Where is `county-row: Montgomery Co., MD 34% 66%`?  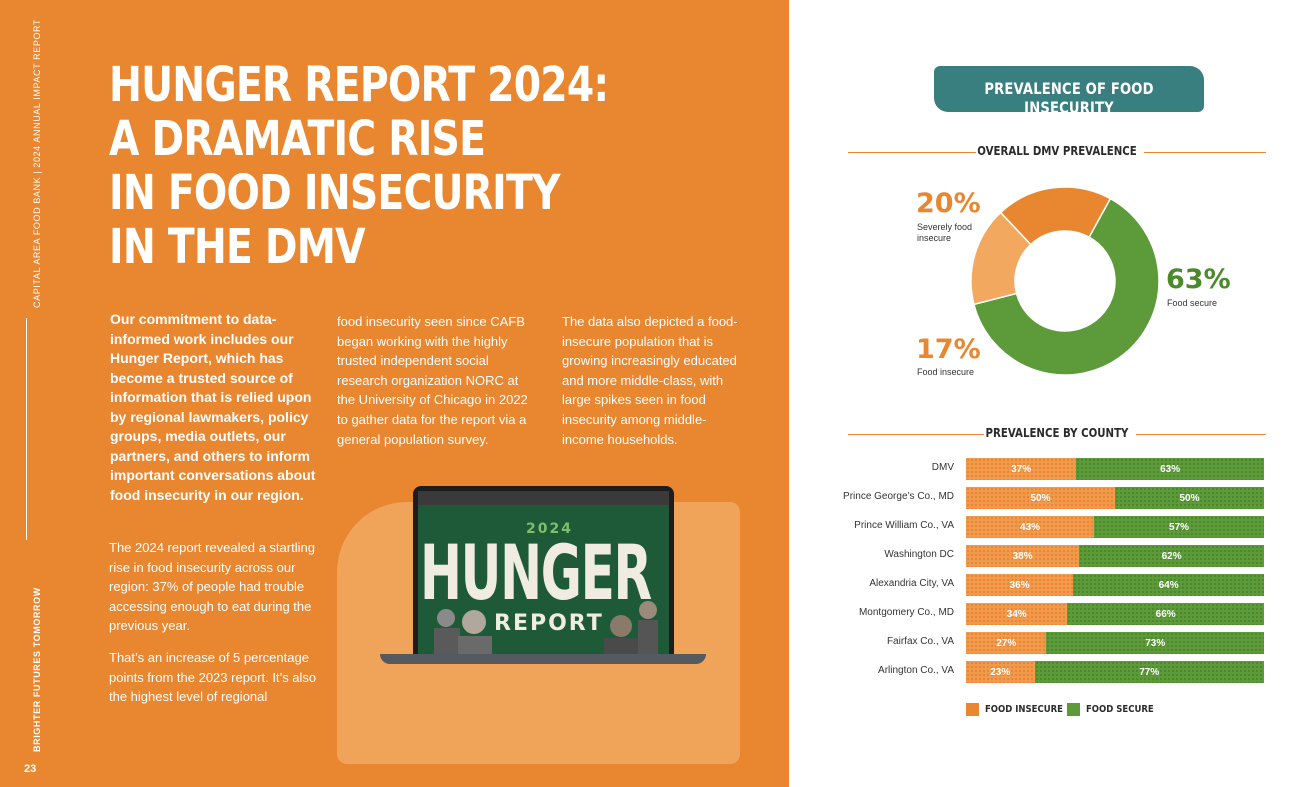
county-row: Montgomery Co., MD 34% 66% is located at coordinates (1050, 614).